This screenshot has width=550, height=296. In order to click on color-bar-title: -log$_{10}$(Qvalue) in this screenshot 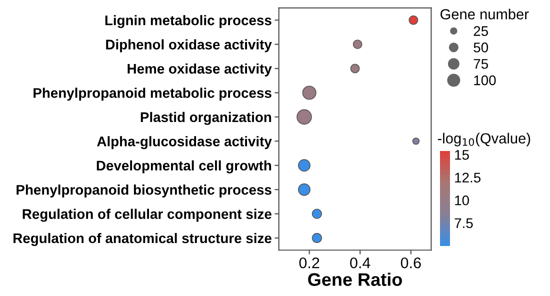, I will do `click(484, 139)`.